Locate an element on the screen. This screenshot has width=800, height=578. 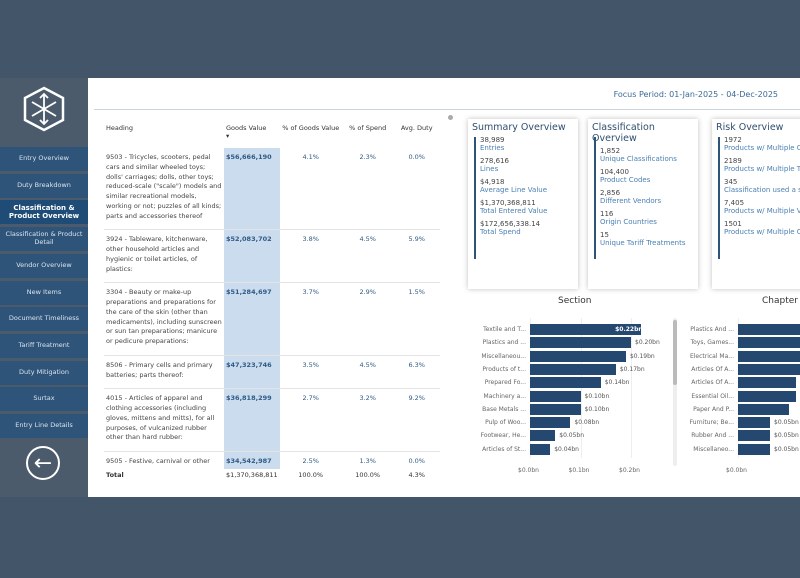
card-title: Classification Overview is located at coordinates (623, 133).